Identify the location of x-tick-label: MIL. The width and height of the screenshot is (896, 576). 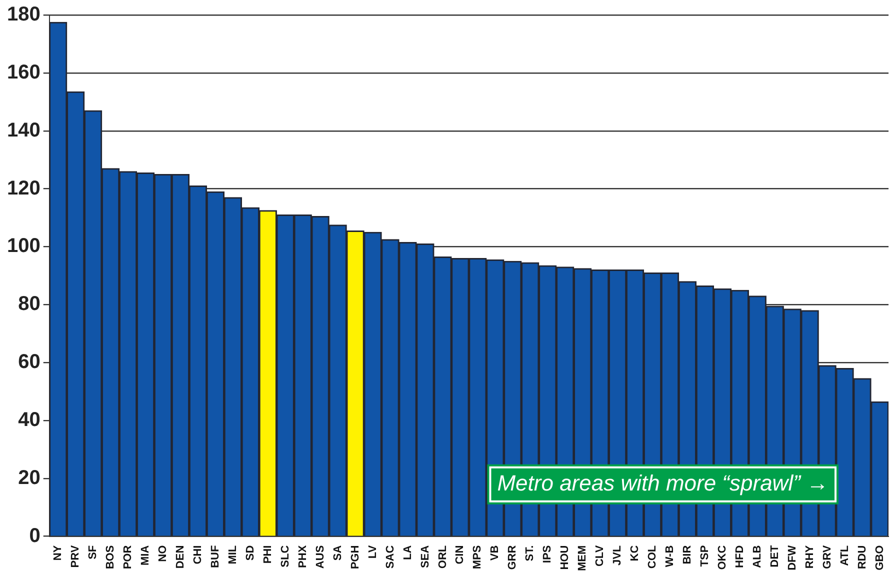
(232, 554).